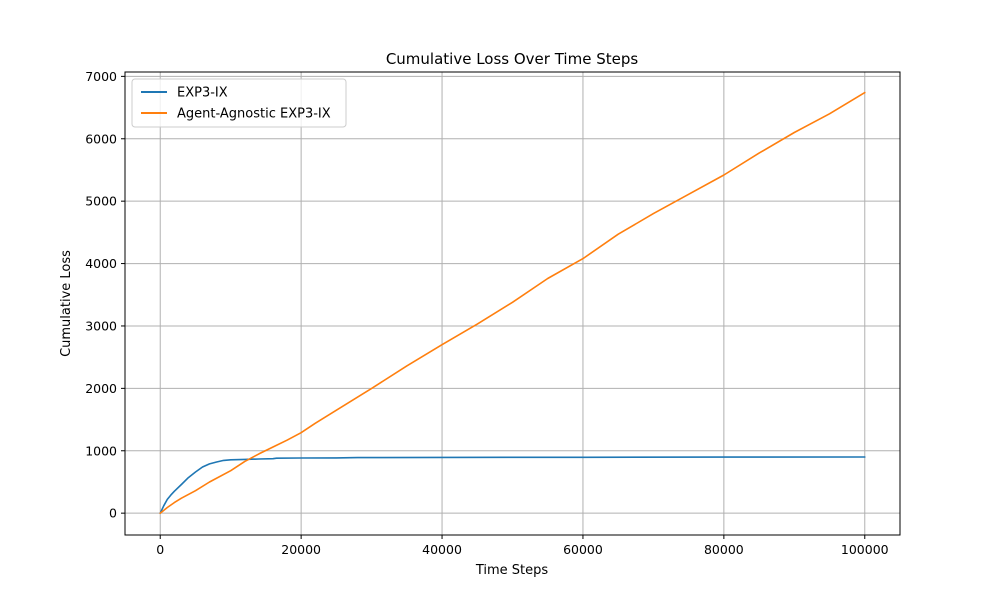 The width and height of the screenshot is (1000, 600). Describe the element at coordinates (101, 325) in the screenshot. I see `y-tick-label: 3000` at that location.